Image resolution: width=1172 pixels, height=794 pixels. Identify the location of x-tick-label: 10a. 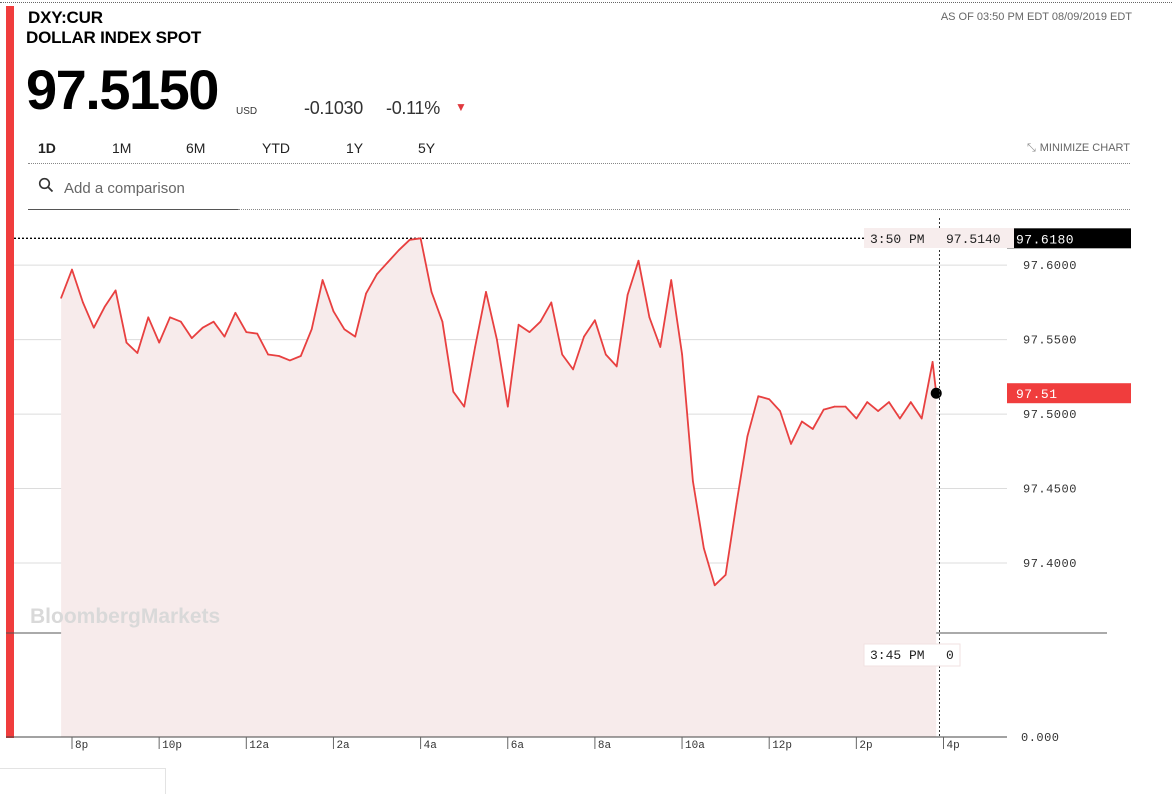
(695, 746).